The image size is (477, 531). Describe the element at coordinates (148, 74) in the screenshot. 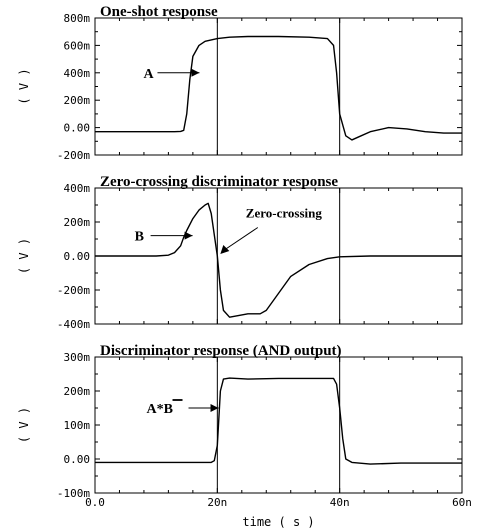

I see `annotation-label: A` at that location.